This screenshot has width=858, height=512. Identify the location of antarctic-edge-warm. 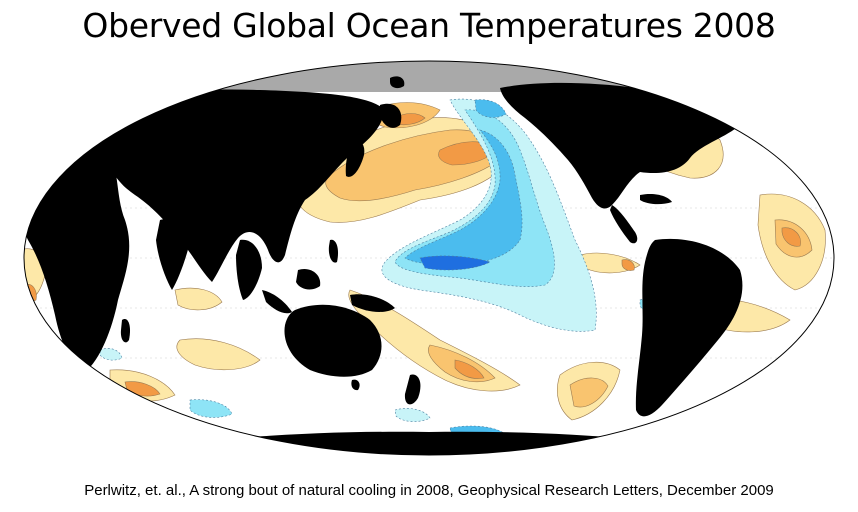
(740, 411).